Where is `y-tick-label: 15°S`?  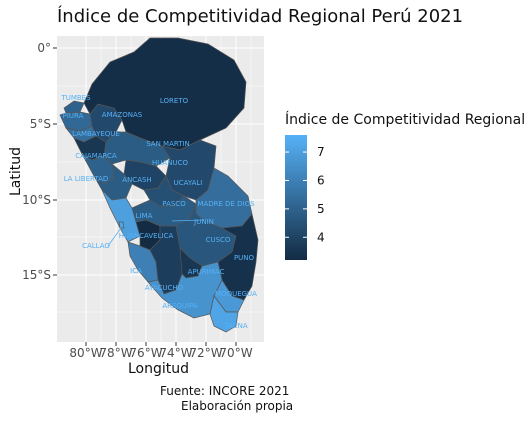
y-tick-label: 15°S is located at coordinates (36, 275).